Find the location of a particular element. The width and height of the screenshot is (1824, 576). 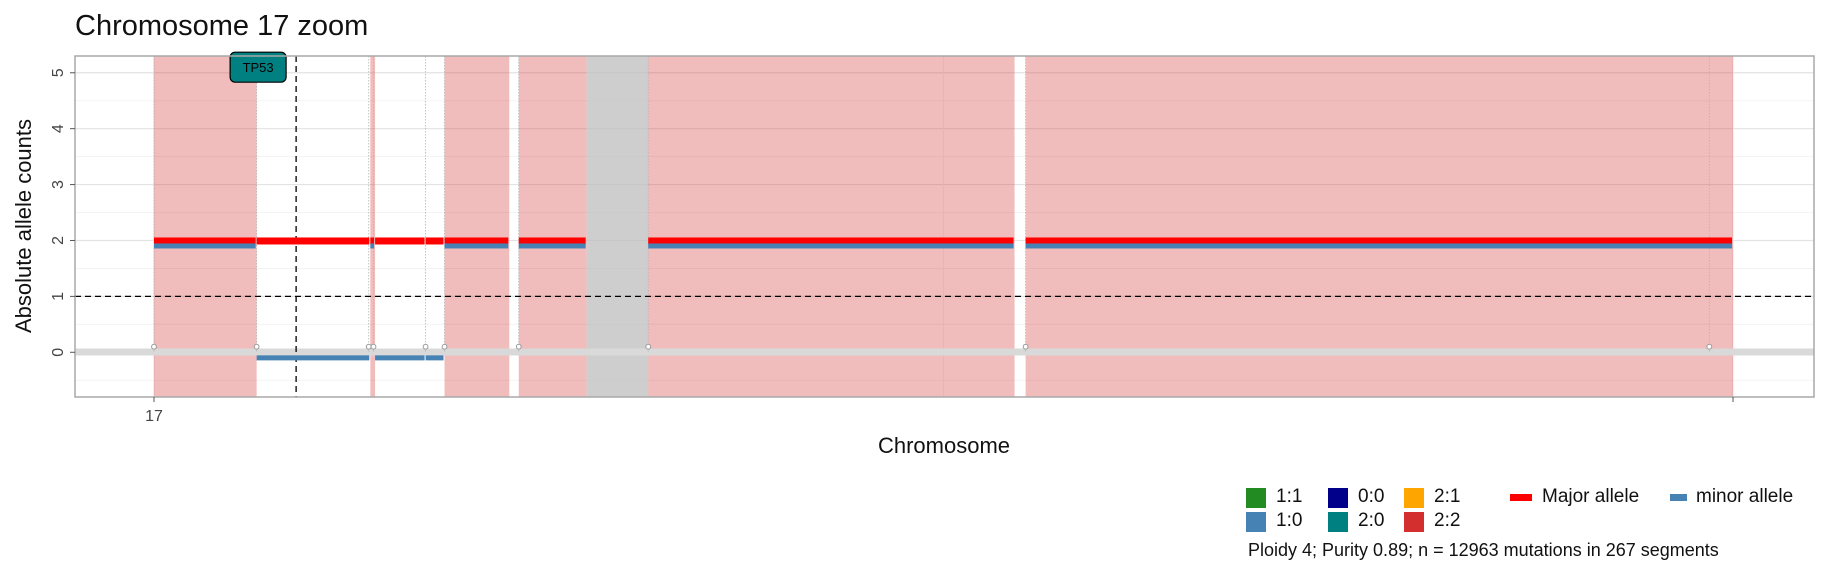

y-tick-label: 4 is located at coordinates (58, 128).